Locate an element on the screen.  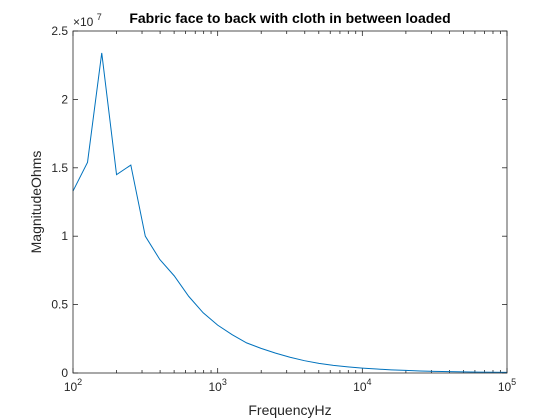
x-tick-label-exponent: 3 is located at coordinates (224, 382).